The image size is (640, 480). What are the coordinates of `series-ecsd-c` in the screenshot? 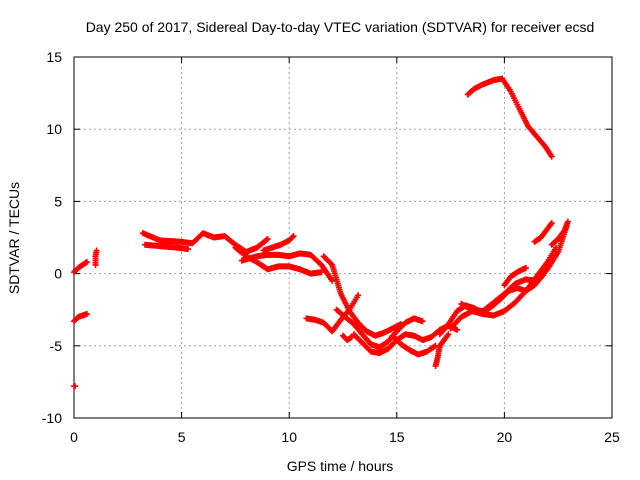 It's located at (80, 267).